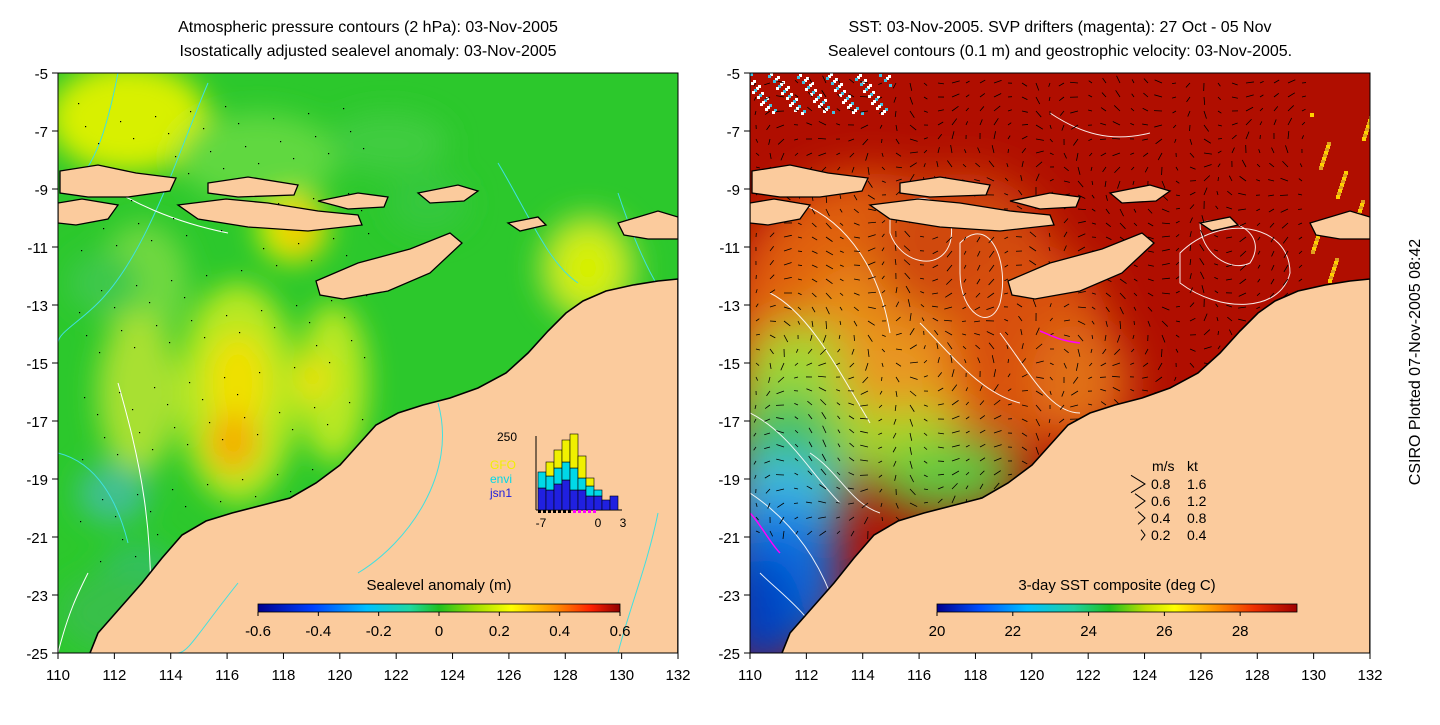 The image size is (1440, 725). Describe the element at coordinates (114, 675) in the screenshot. I see `x-tick-label: 112` at that location.